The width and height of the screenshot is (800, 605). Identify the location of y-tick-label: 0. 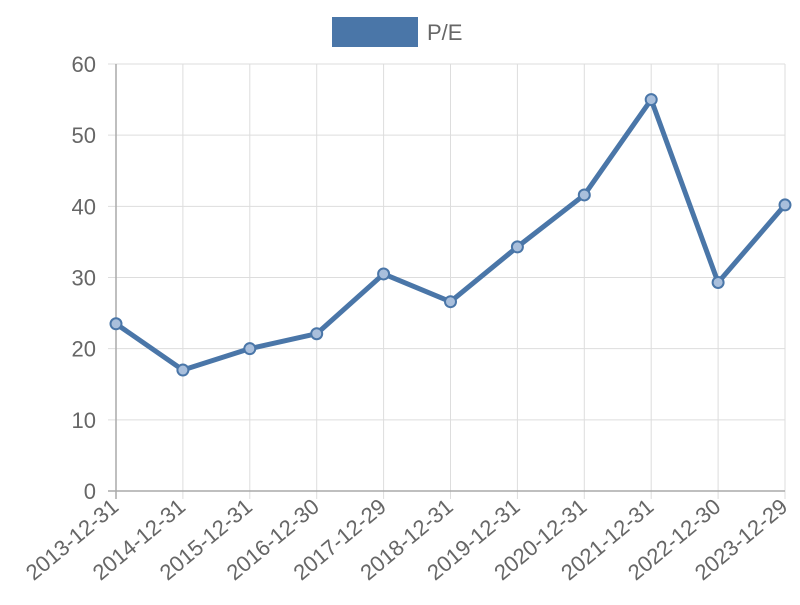
(90, 491).